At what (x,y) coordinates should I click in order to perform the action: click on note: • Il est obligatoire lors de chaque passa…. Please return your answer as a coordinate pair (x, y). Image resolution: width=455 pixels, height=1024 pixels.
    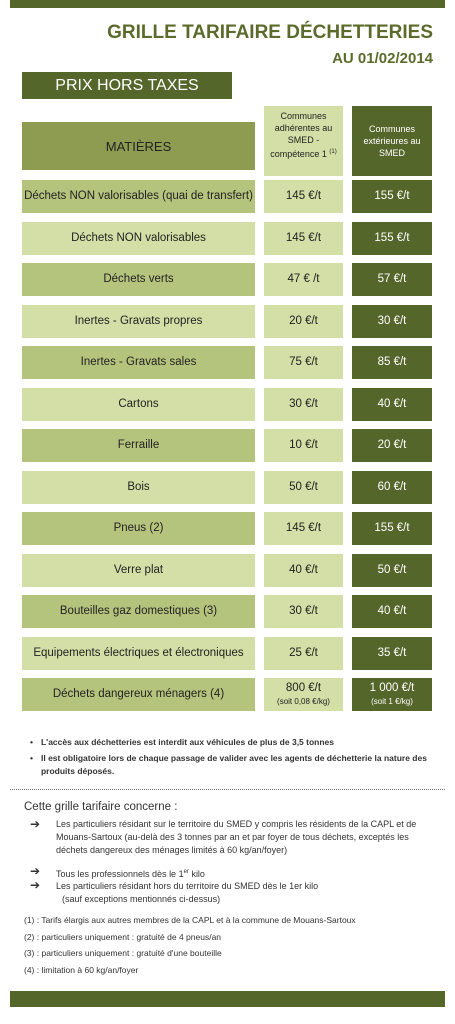
    Looking at the image, I should click on (230, 765).